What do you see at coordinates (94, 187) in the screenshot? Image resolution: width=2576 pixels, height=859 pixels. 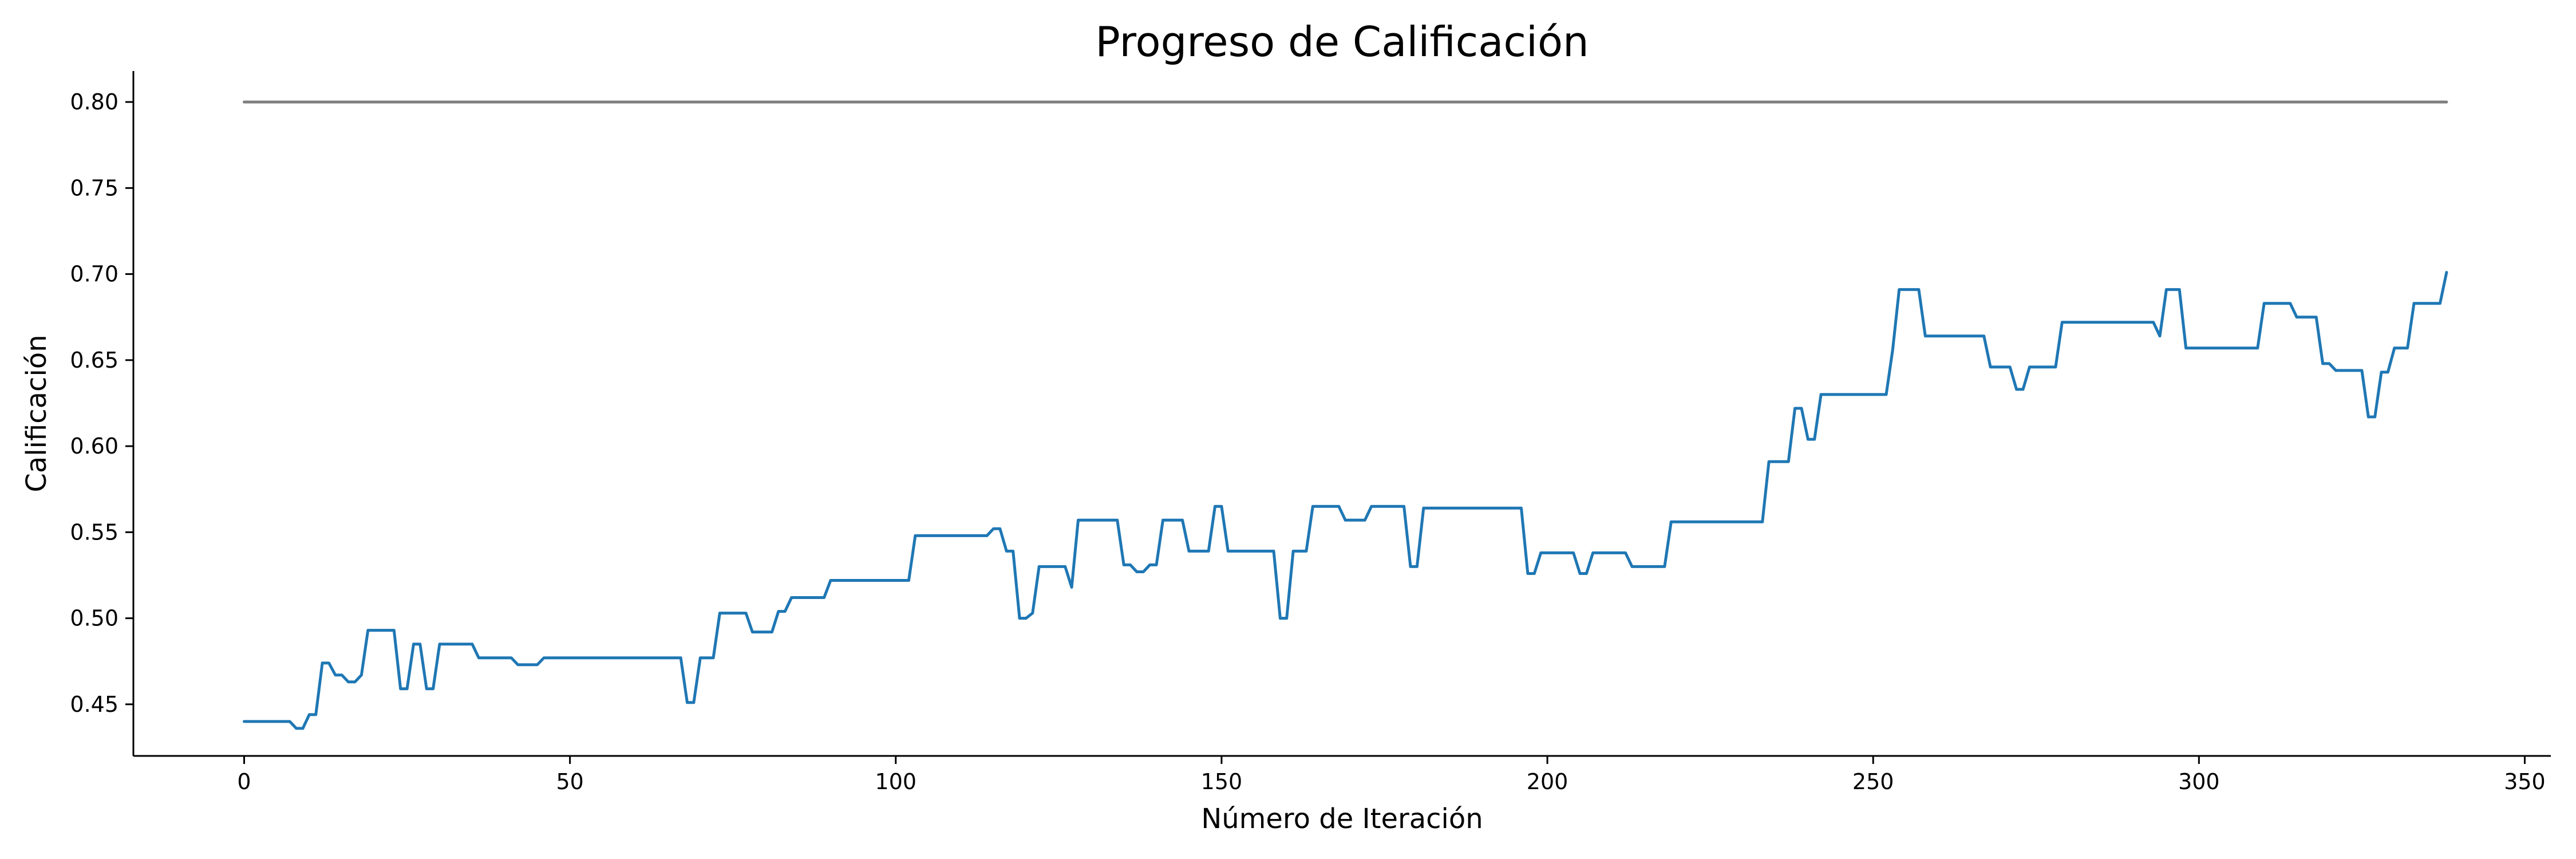 I see `y-tick-label: 0.75` at bounding box center [94, 187].